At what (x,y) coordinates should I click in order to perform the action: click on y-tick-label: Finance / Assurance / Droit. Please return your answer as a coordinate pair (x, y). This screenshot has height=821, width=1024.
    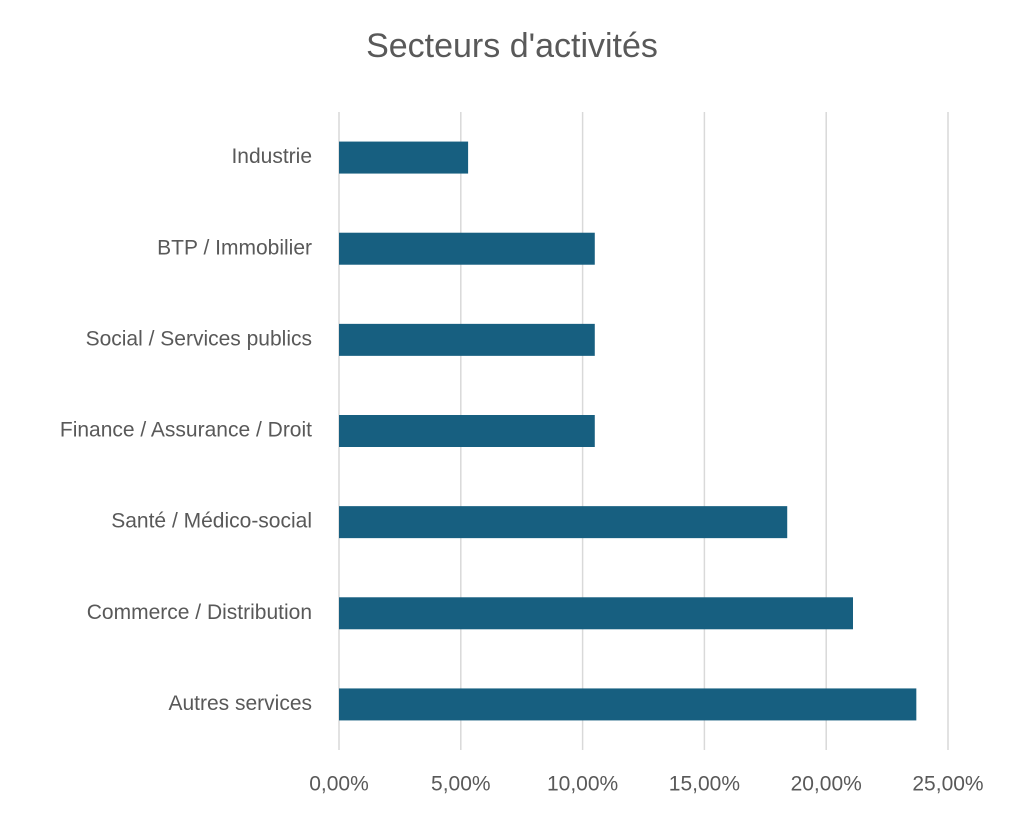
    Looking at the image, I should click on (186, 430).